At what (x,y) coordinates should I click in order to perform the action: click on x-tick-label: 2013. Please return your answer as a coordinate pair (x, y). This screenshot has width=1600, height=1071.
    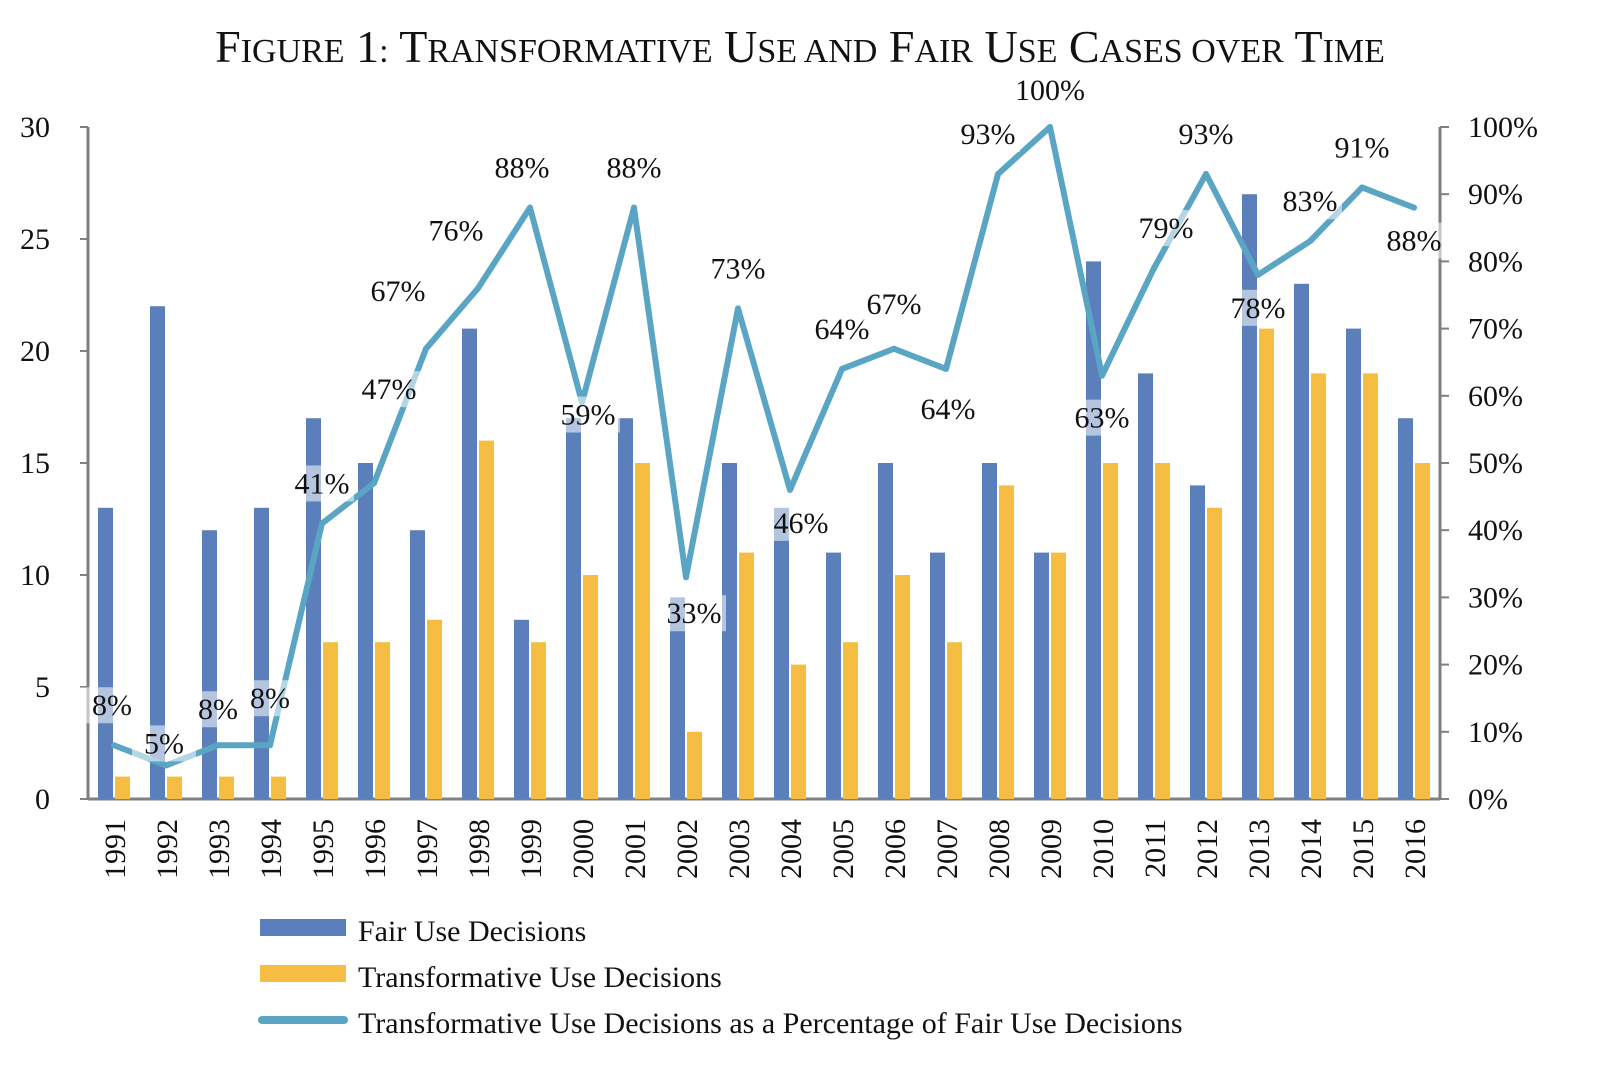
    Looking at the image, I should click on (1259, 849).